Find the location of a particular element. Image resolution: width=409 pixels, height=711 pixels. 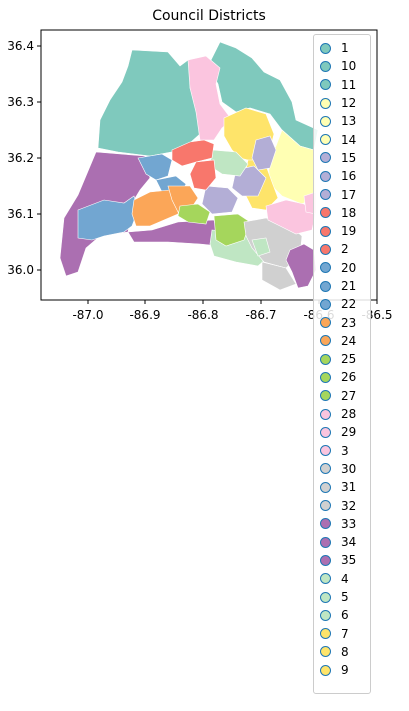

legend-label: 21 is located at coordinates (349, 286).